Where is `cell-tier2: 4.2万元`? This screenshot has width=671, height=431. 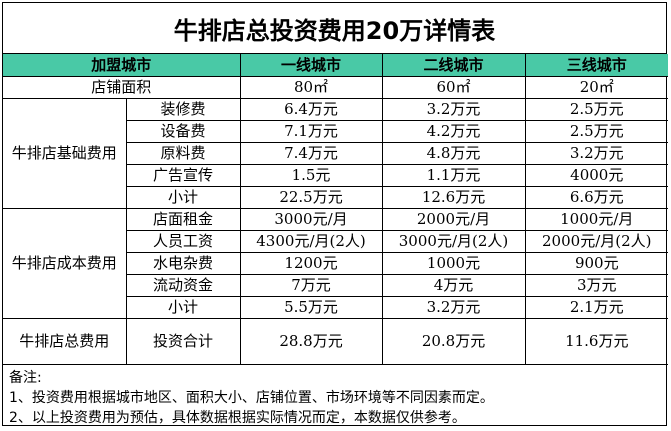 cell-tier2: 4.2万元 is located at coordinates (453, 131).